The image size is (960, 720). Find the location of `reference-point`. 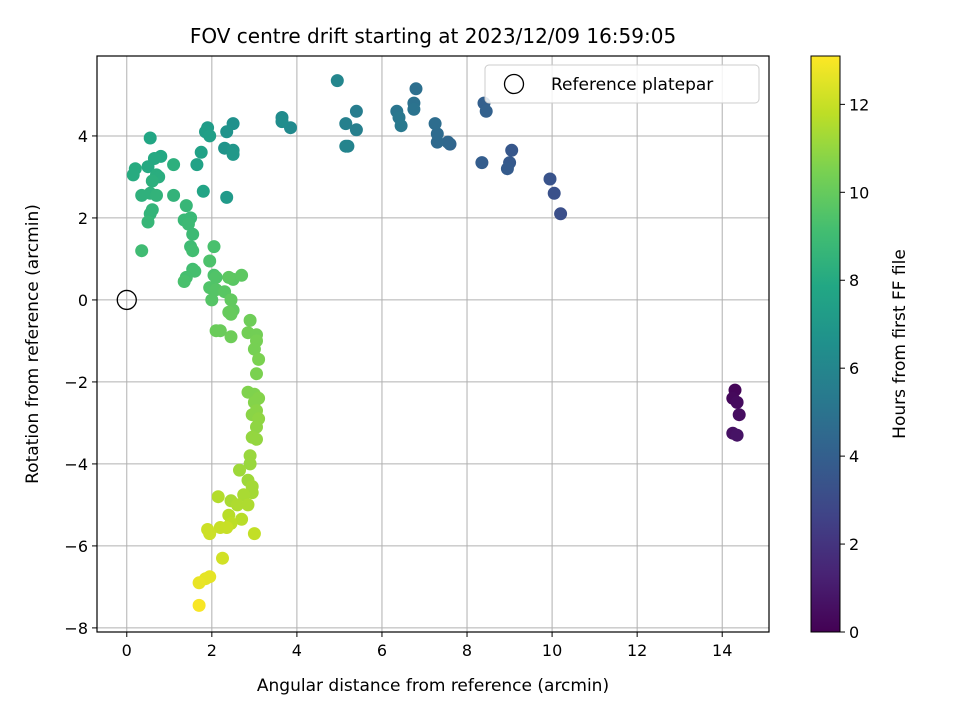

reference-point is located at coordinates (126, 300).